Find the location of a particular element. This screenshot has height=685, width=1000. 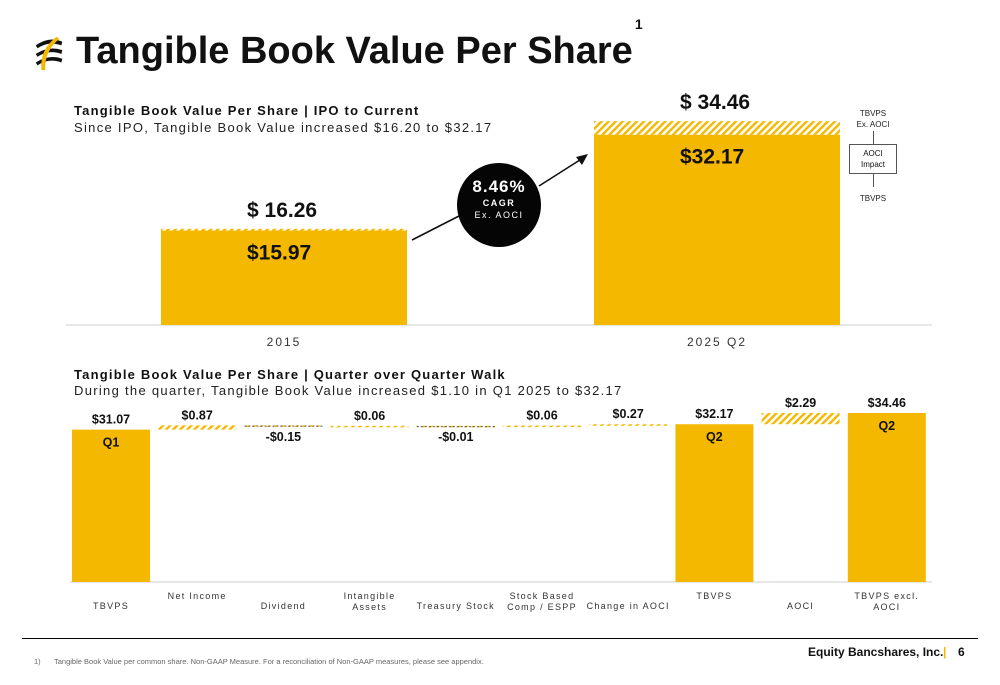

cagr-badge: 8.46% CAGR Ex. AOCI is located at coordinates (499, 205).